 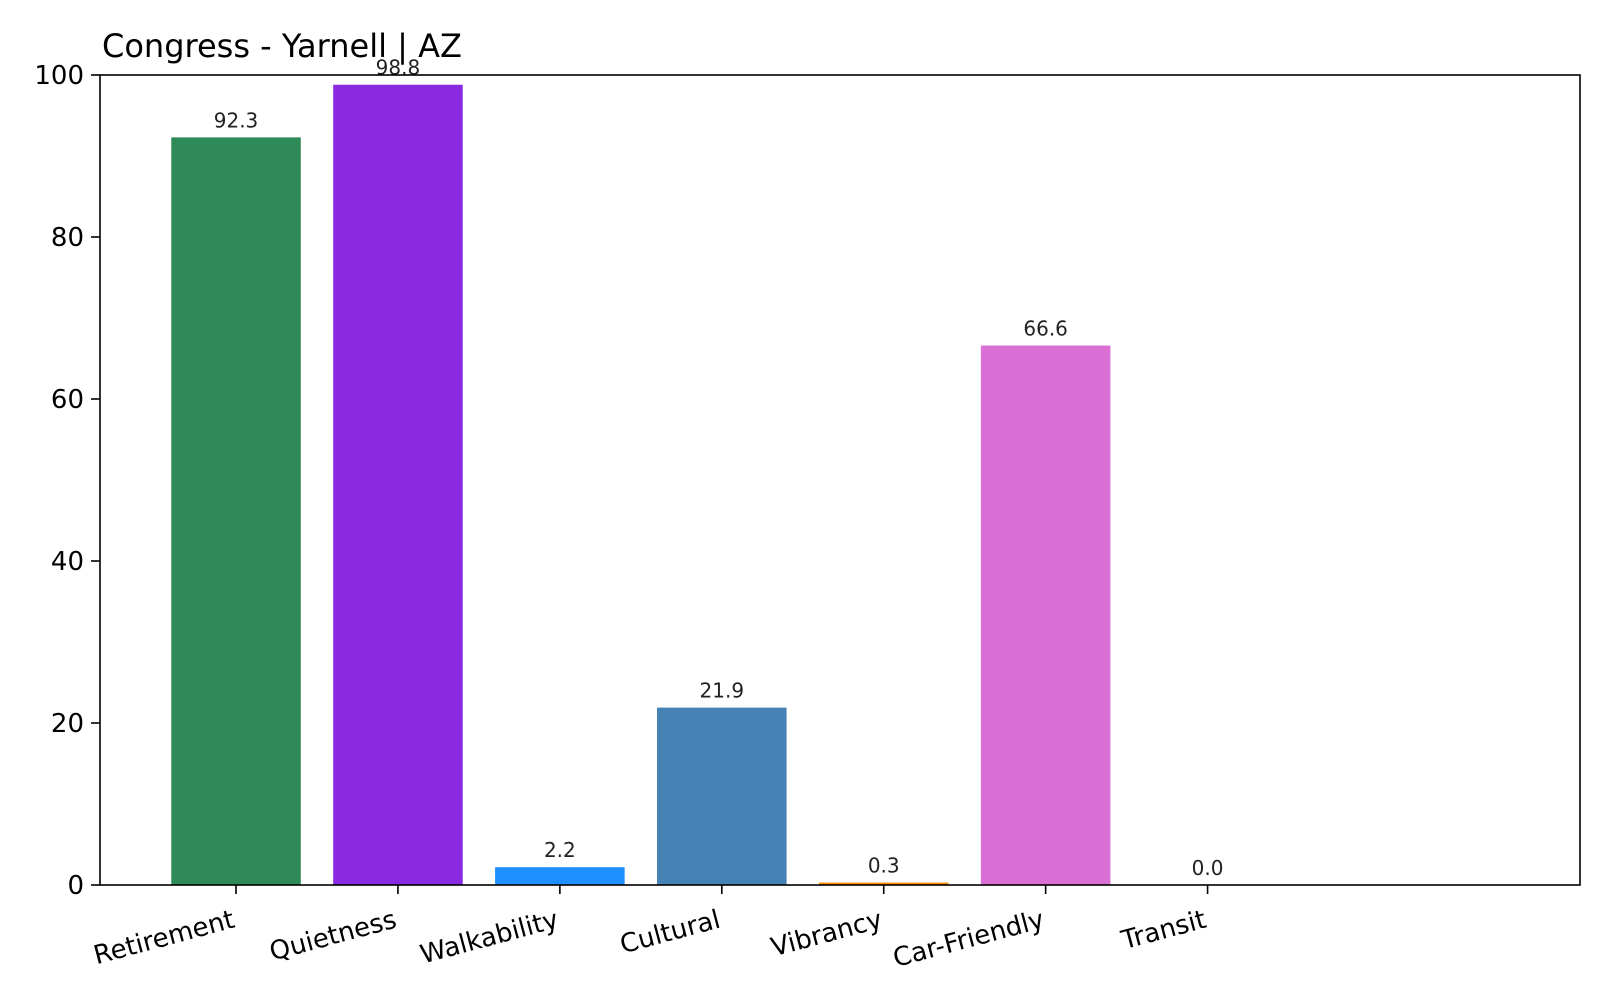 I want to click on bar-vibrancy, so click(x=883, y=883).